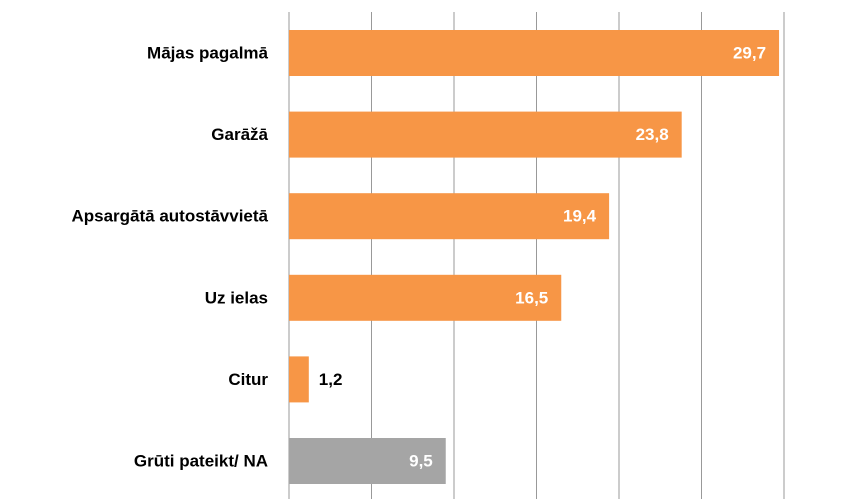 The height and width of the screenshot is (499, 857). I want to click on category-label: Citur, so click(248, 379).